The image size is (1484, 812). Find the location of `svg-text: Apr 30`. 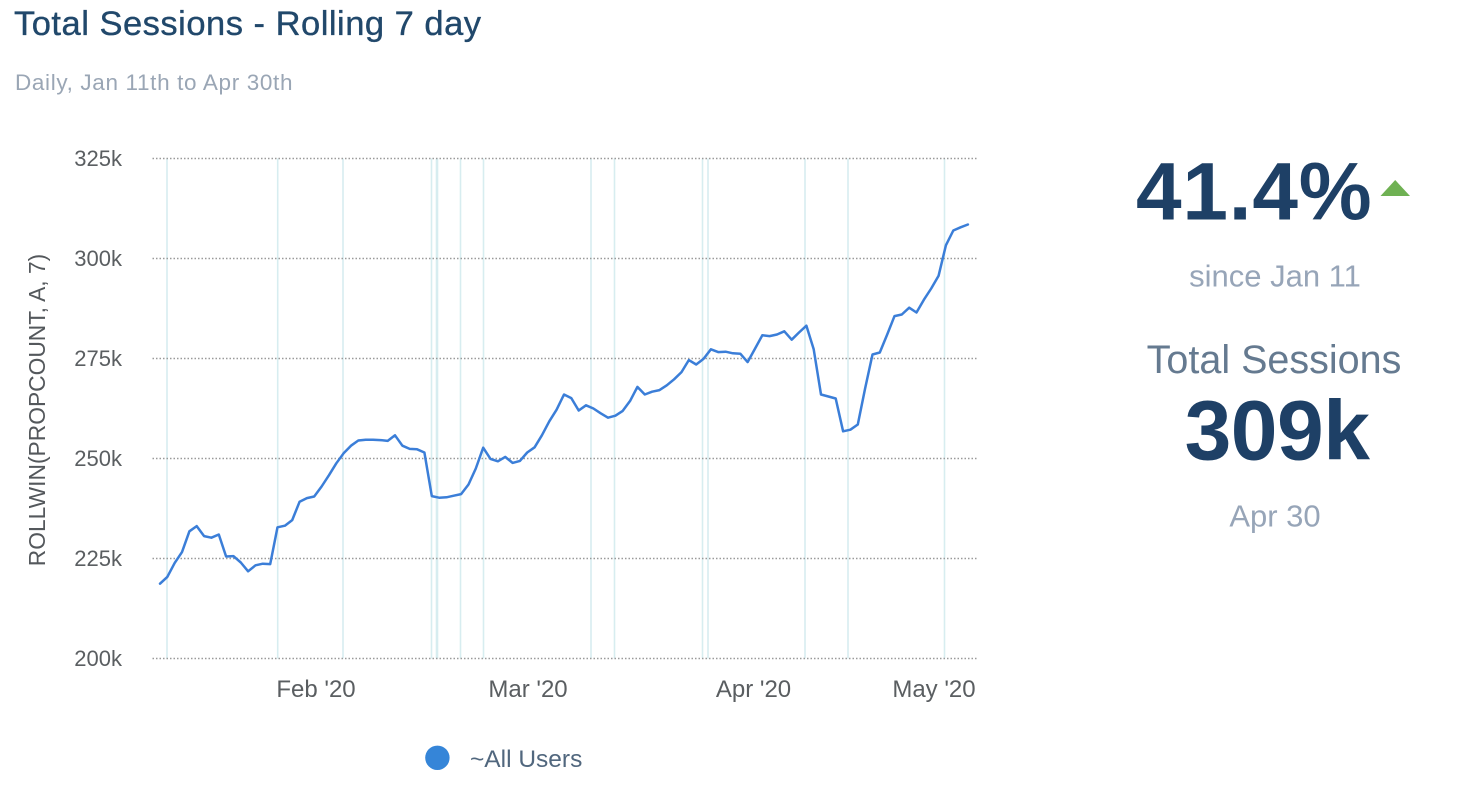

svg-text: Apr 30 is located at coordinates (1274, 516).